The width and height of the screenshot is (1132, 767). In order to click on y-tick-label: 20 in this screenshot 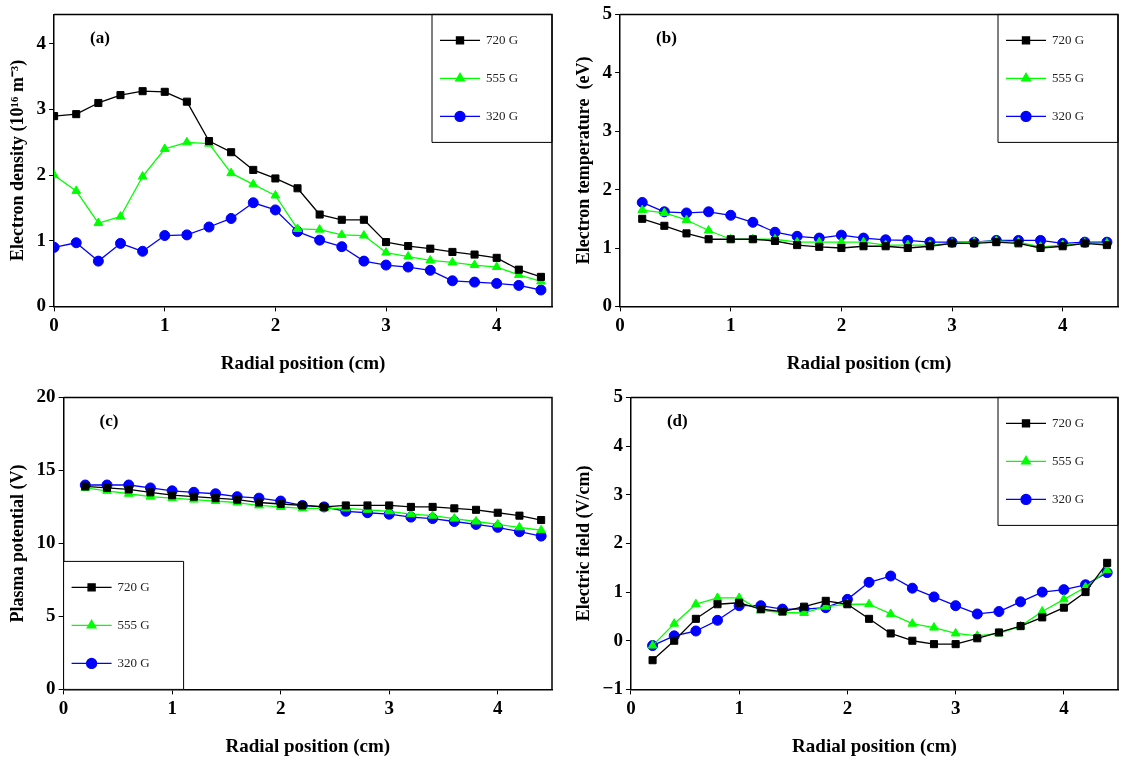, I will do `click(46, 396)`.